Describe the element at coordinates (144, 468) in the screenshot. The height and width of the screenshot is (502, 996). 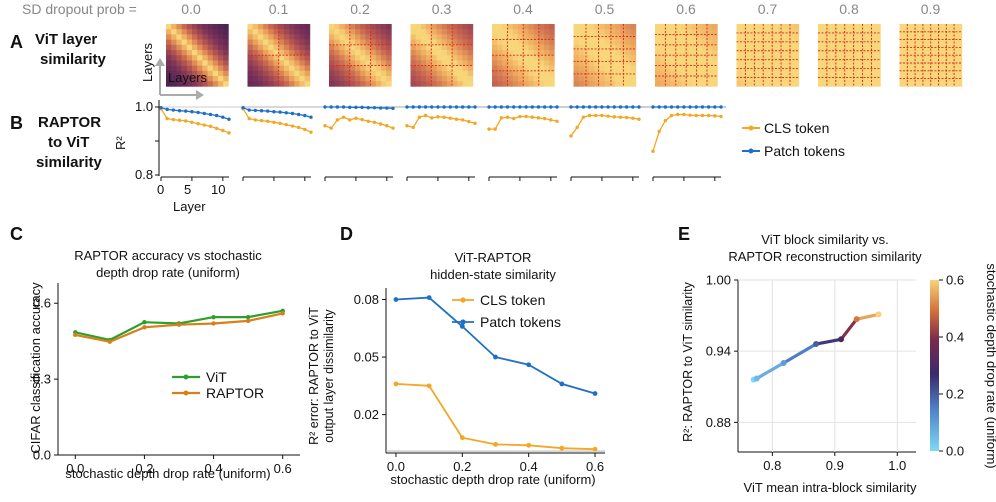
I see `x-tick-label: 0.2` at that location.